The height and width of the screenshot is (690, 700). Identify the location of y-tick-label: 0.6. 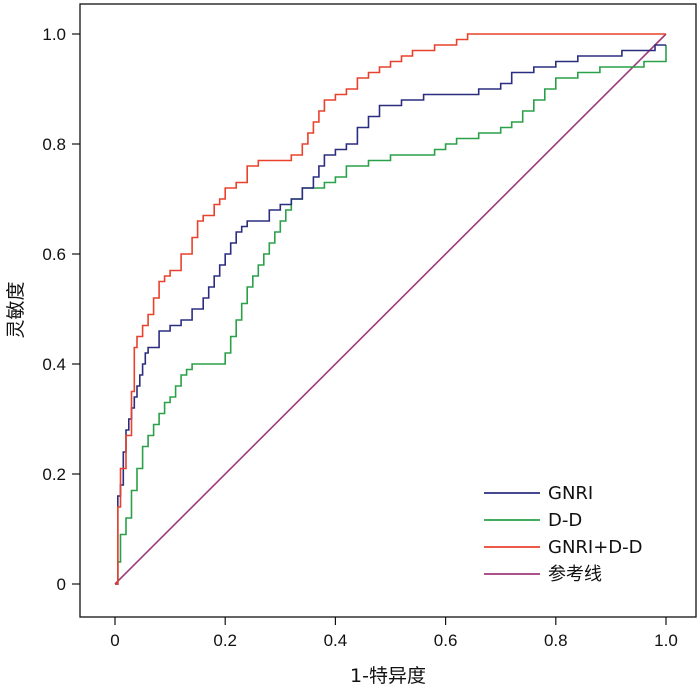
(54, 254).